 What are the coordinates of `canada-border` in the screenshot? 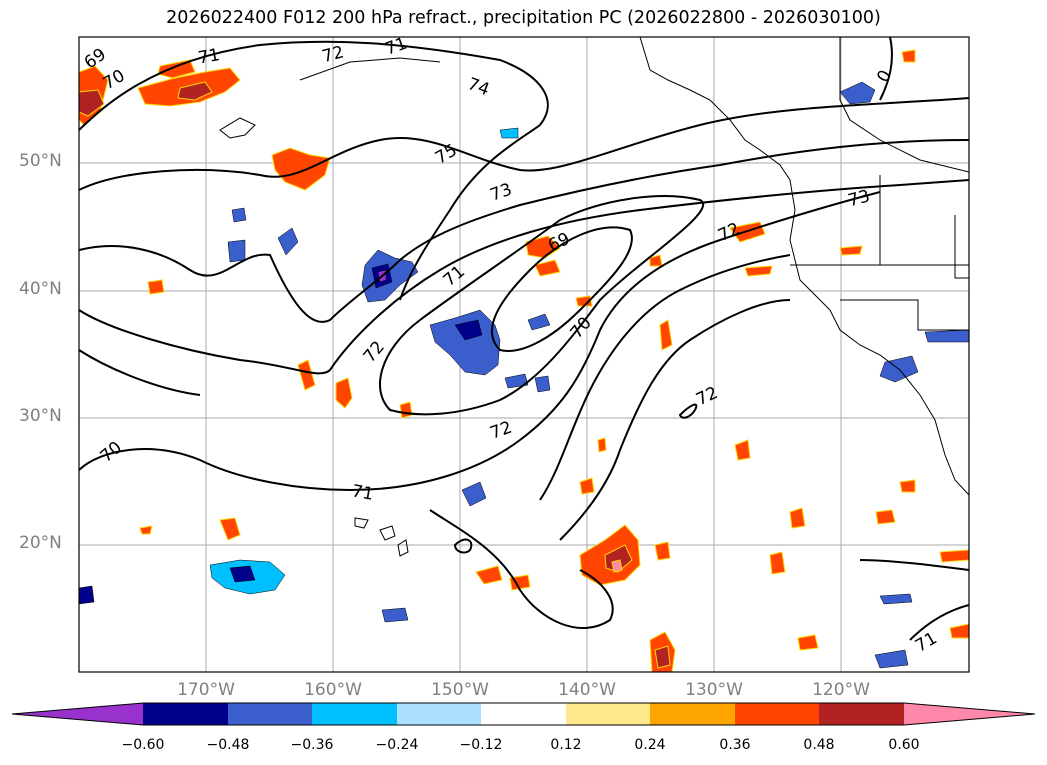 It's located at (904, 105).